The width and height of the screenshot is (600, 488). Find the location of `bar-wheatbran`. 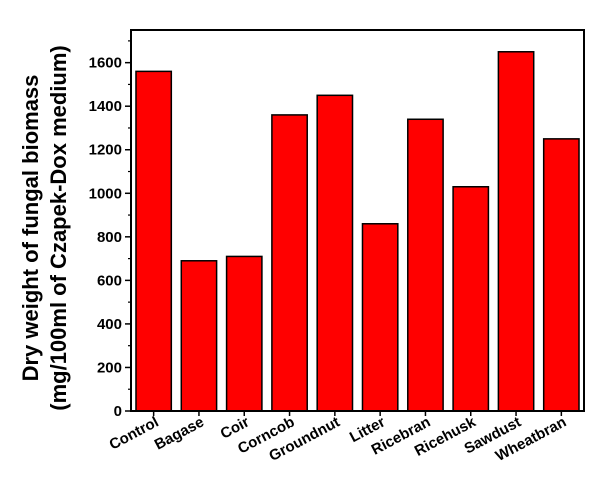

bar-wheatbran is located at coordinates (561, 275).